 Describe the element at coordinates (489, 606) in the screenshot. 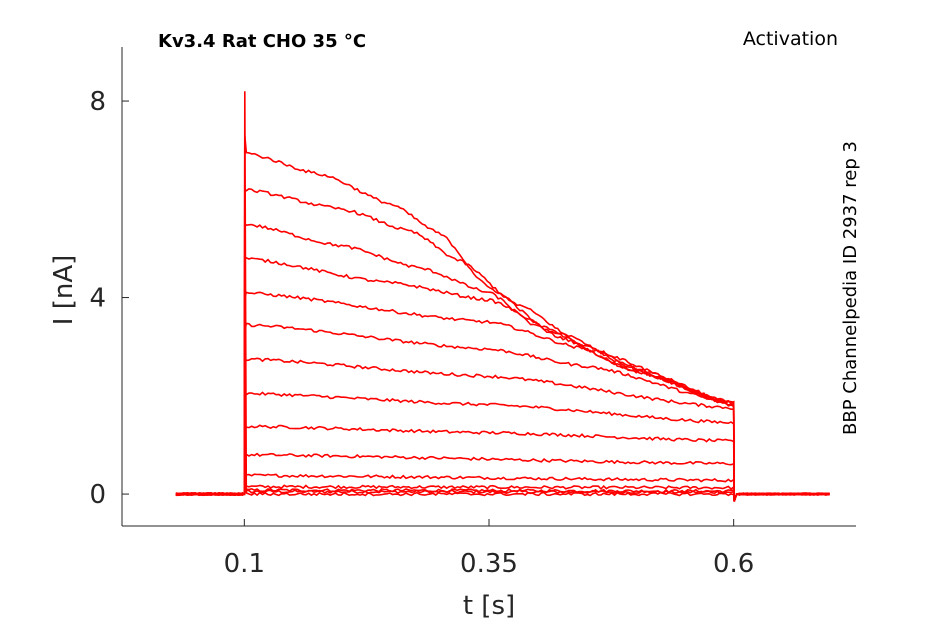

I see `x-axis-label: t [s]` at that location.